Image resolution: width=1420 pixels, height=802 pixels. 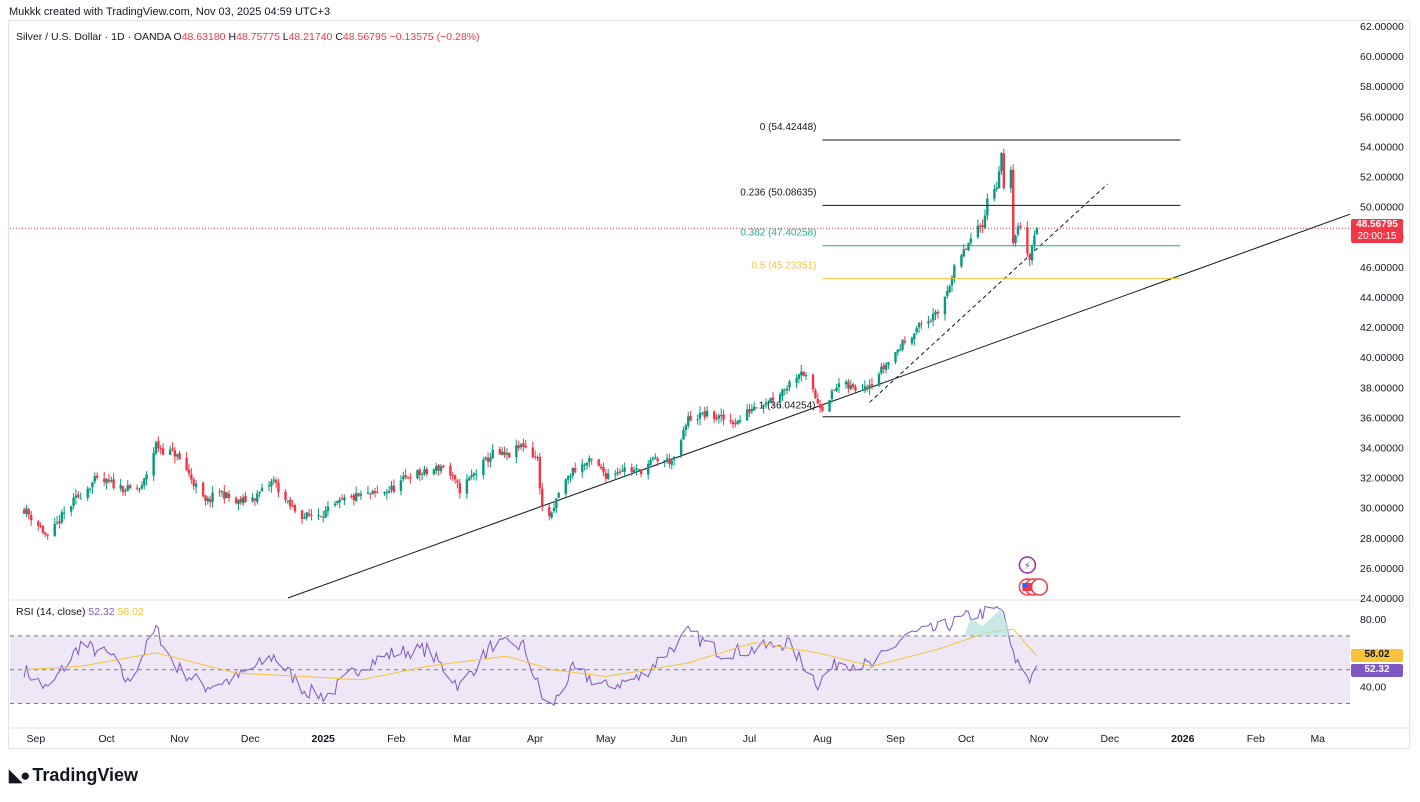 What do you see at coordinates (1317, 739) in the screenshot?
I see `time-tick-label: Ma` at bounding box center [1317, 739].